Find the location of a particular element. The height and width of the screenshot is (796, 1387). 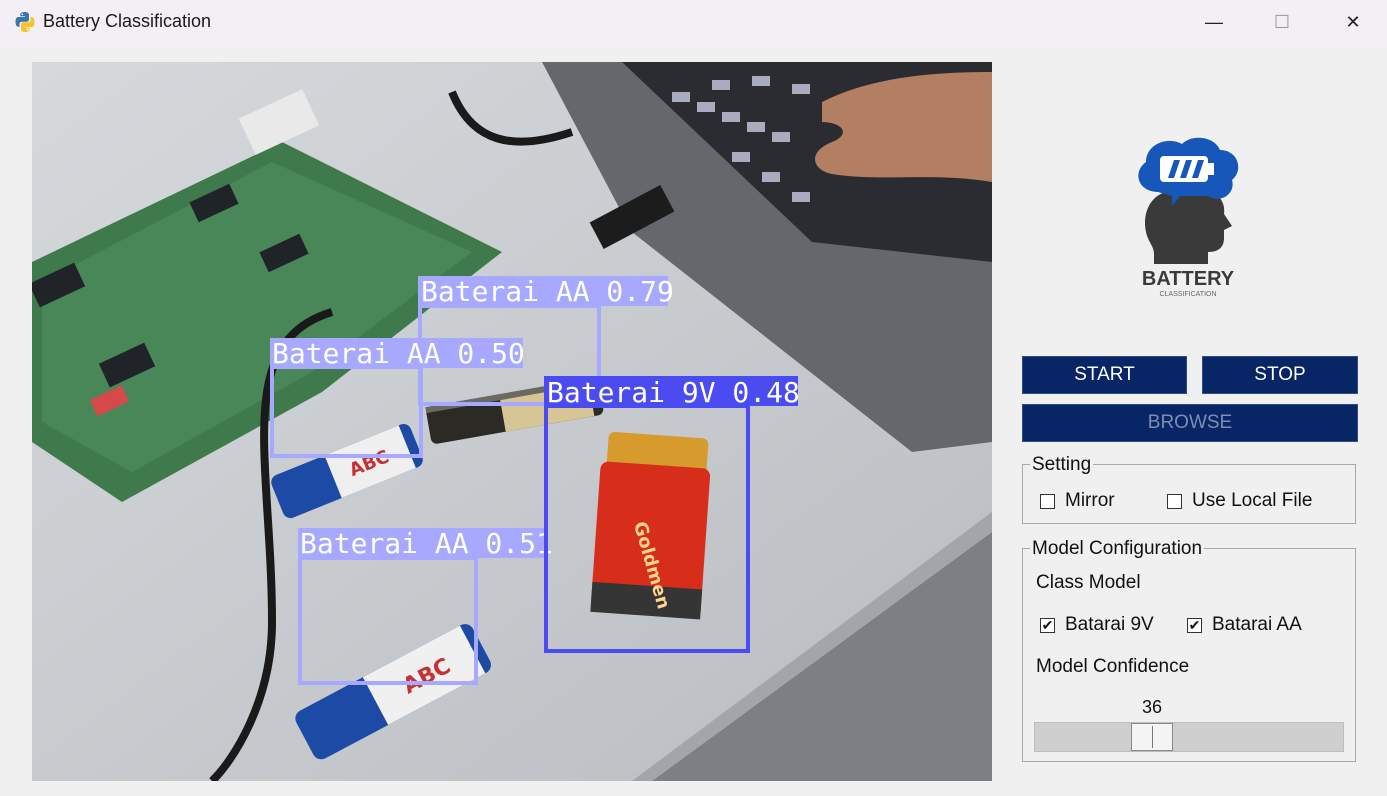

use-local-file-checkbox-box is located at coordinates (1174, 501).